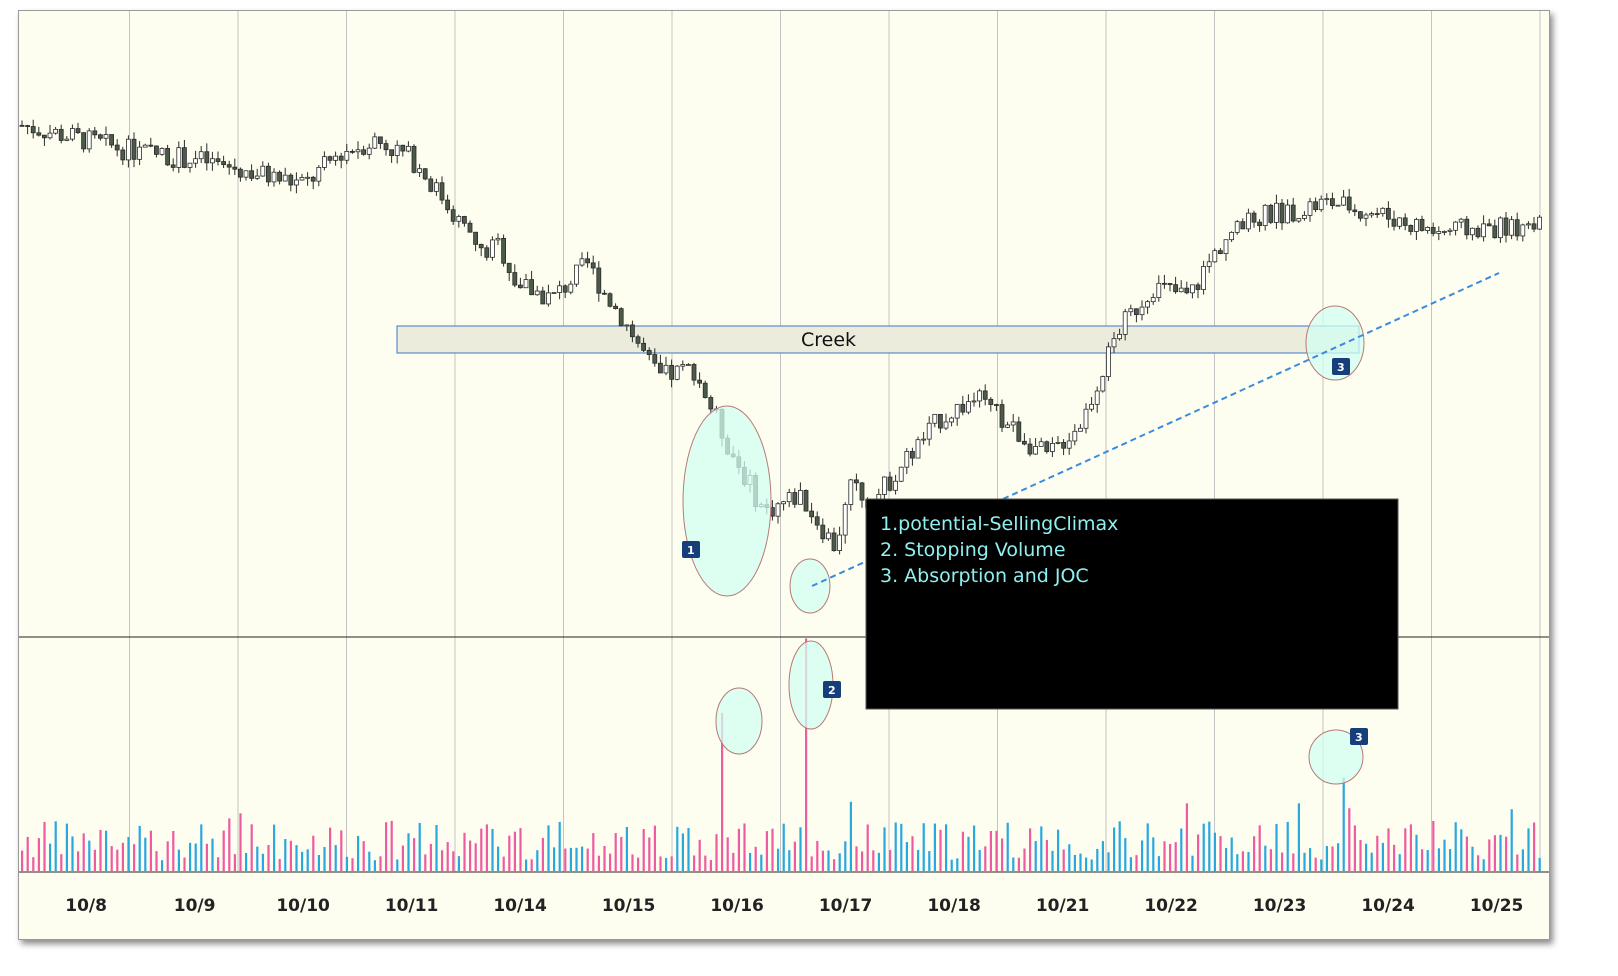  I want to click on badge-1: 1, so click(691, 549).